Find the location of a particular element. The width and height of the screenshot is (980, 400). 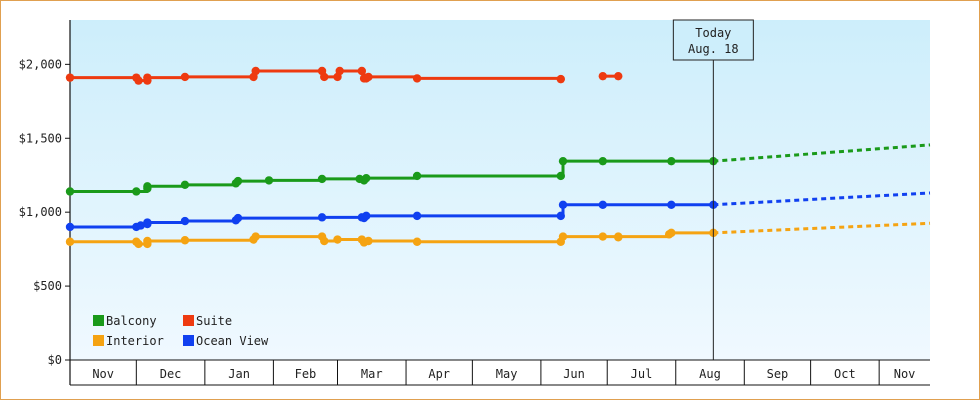

legend-label-interior: Interior is located at coordinates (135, 341).